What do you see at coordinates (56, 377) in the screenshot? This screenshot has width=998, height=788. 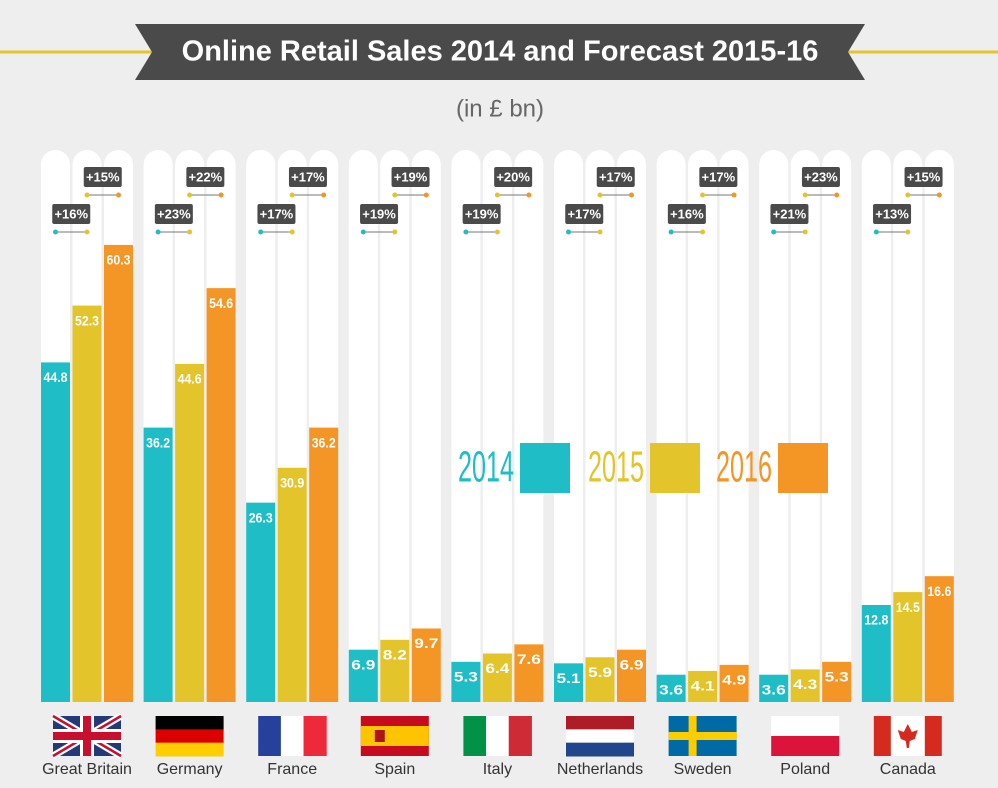 I see `value-label: 44.8` at bounding box center [56, 377].